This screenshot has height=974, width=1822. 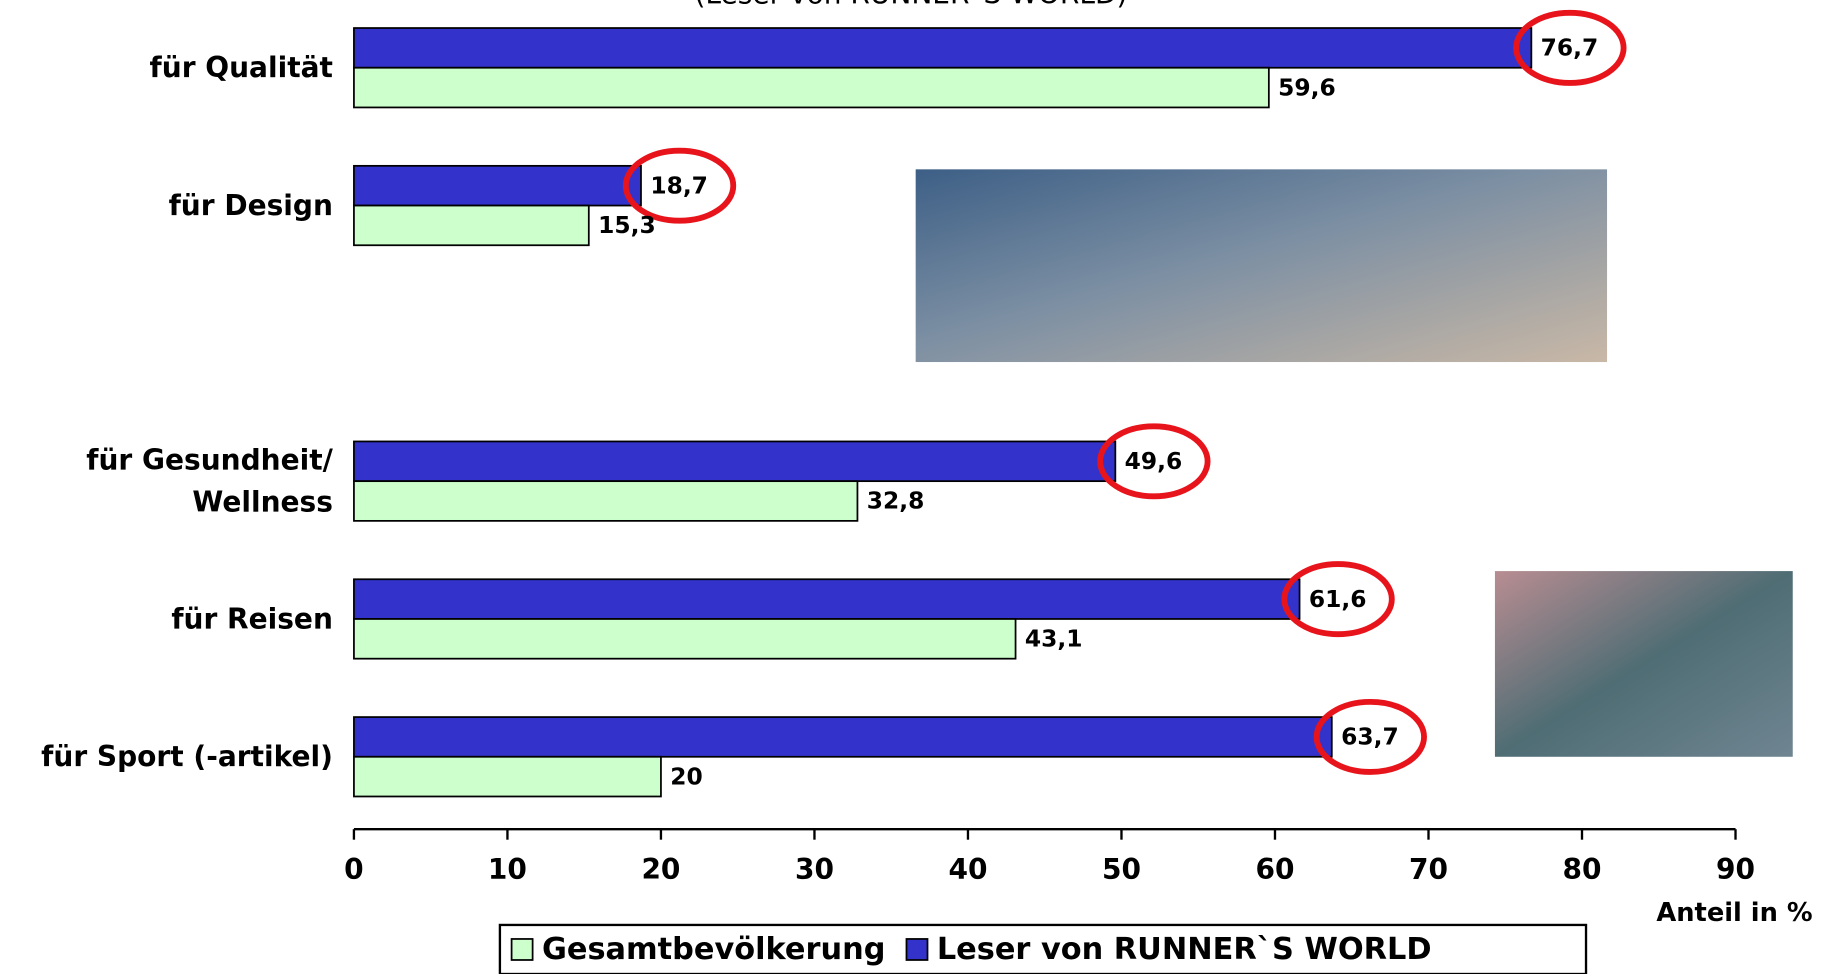 I want to click on value-label: 18,7, so click(x=679, y=185).